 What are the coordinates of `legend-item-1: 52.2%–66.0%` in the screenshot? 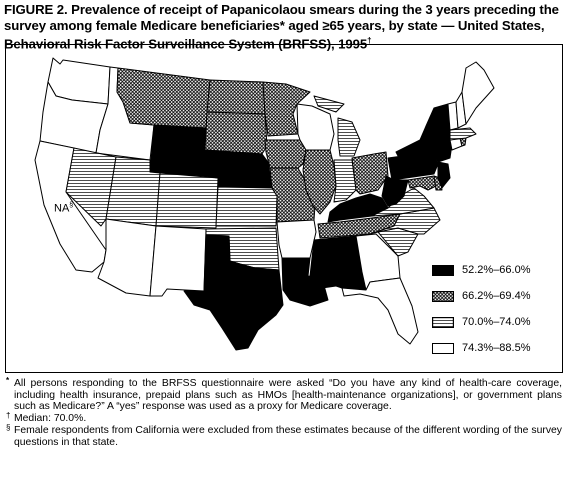 It's located at (496, 270).